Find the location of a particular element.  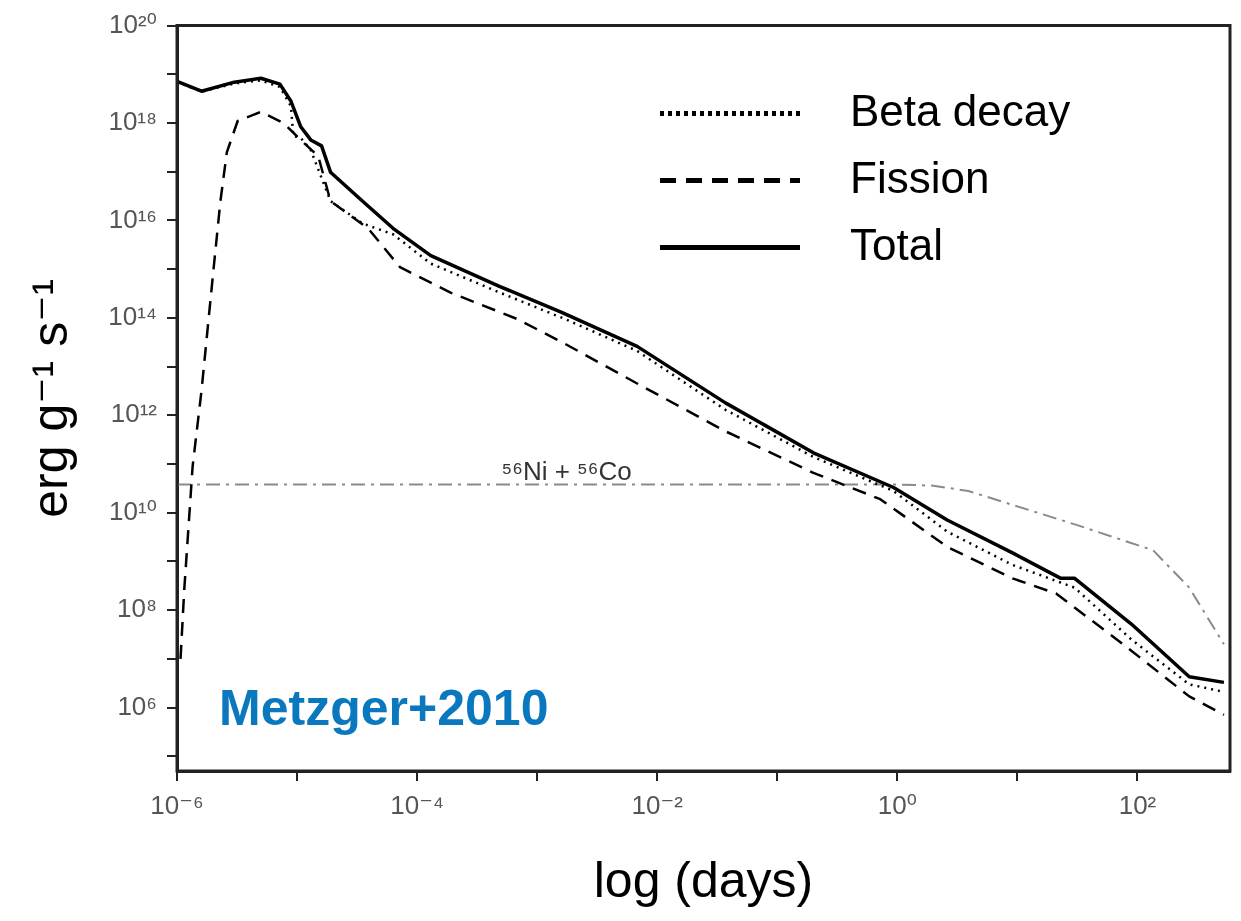

y-axis-title: erg g⁻¹ s⁻¹ is located at coordinates (49, 398).